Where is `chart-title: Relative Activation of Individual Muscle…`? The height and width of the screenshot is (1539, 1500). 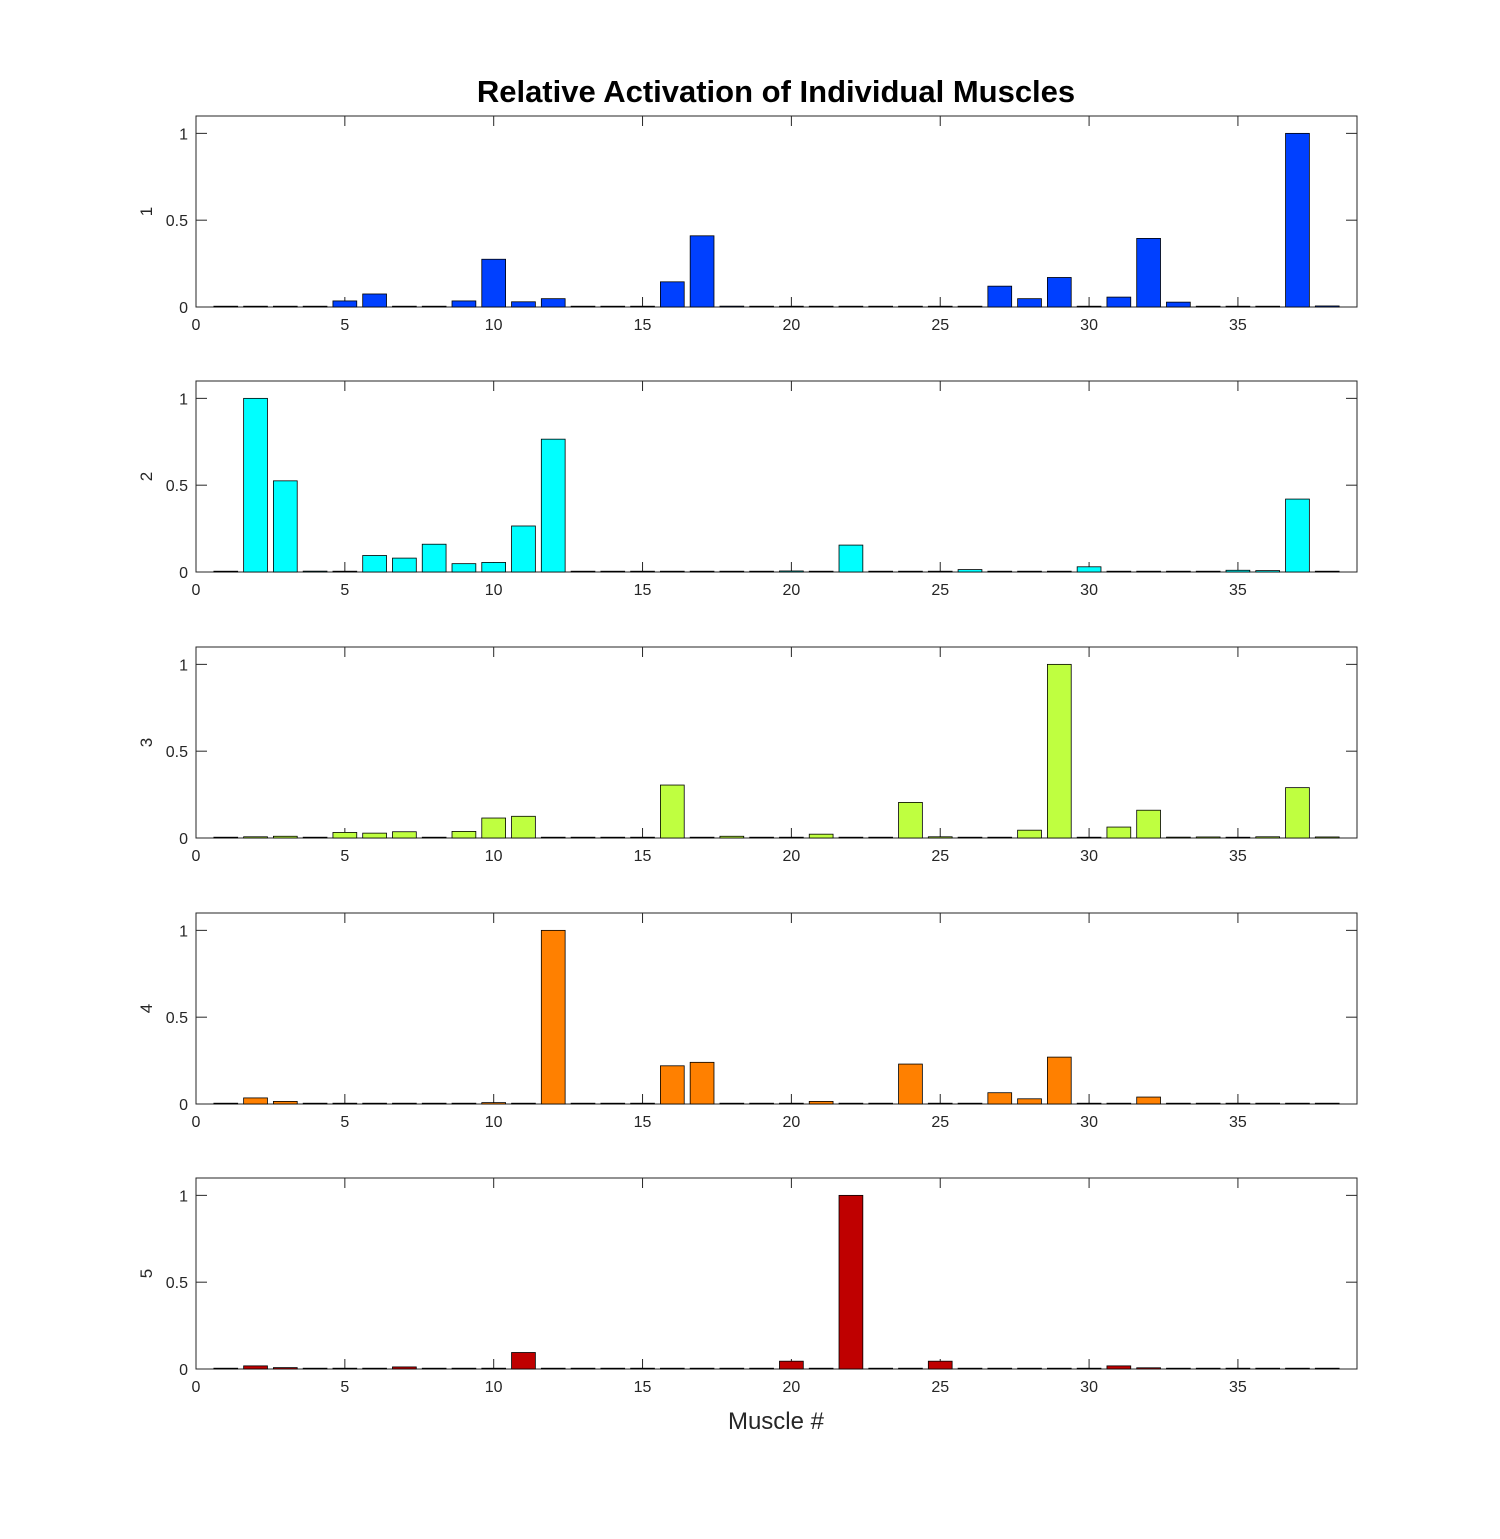
chart-title: Relative Activation of Individual Muscle… is located at coordinates (776, 91).